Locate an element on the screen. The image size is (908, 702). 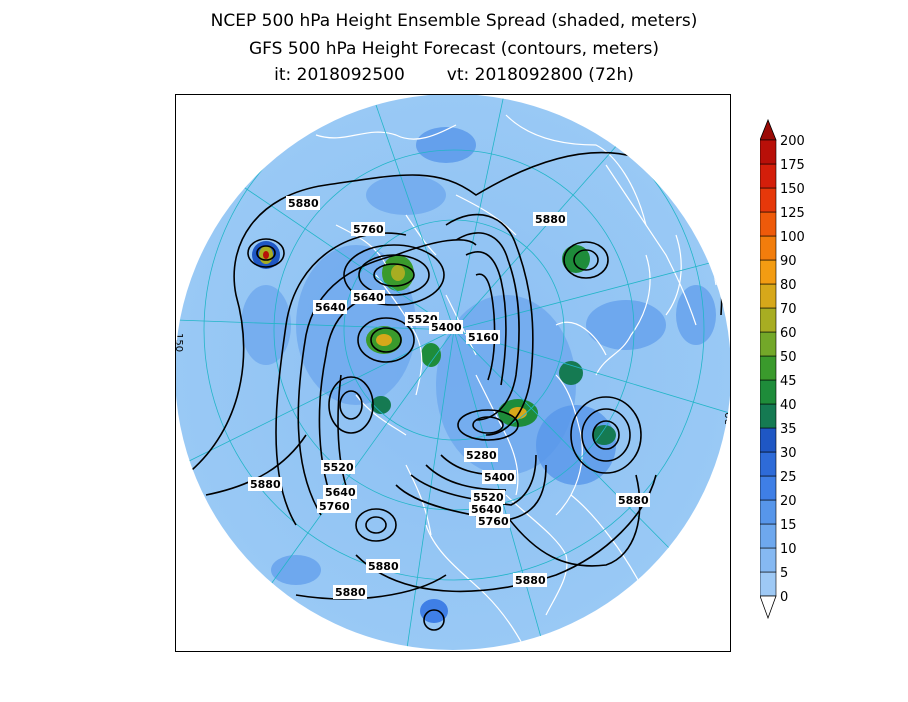
title-line-3: it: 2018092500 vt: 2018092800 (72h) is located at coordinates (454, 75).